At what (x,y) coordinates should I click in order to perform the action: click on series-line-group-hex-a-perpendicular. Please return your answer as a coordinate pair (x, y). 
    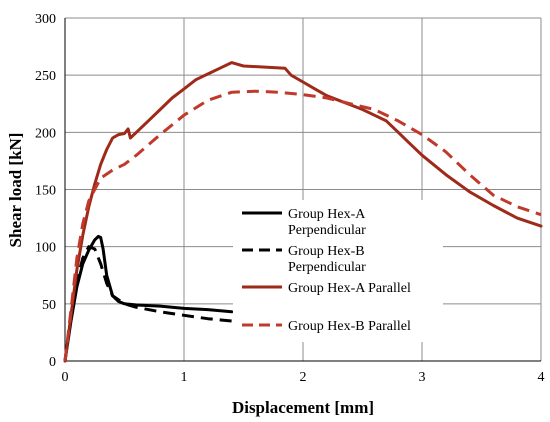
    Looking at the image, I should click on (148, 298).